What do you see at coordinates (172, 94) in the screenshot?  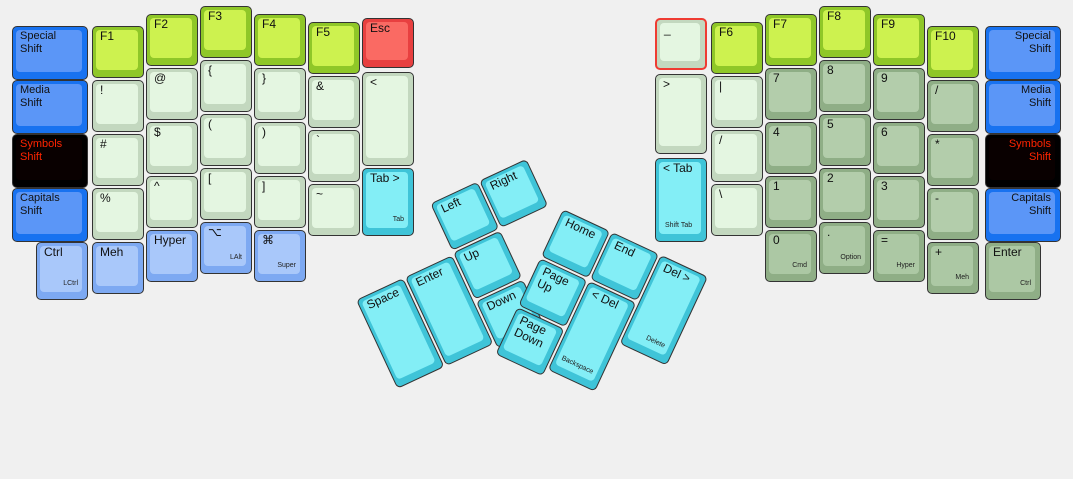 I see `left-ring-1: @` at bounding box center [172, 94].